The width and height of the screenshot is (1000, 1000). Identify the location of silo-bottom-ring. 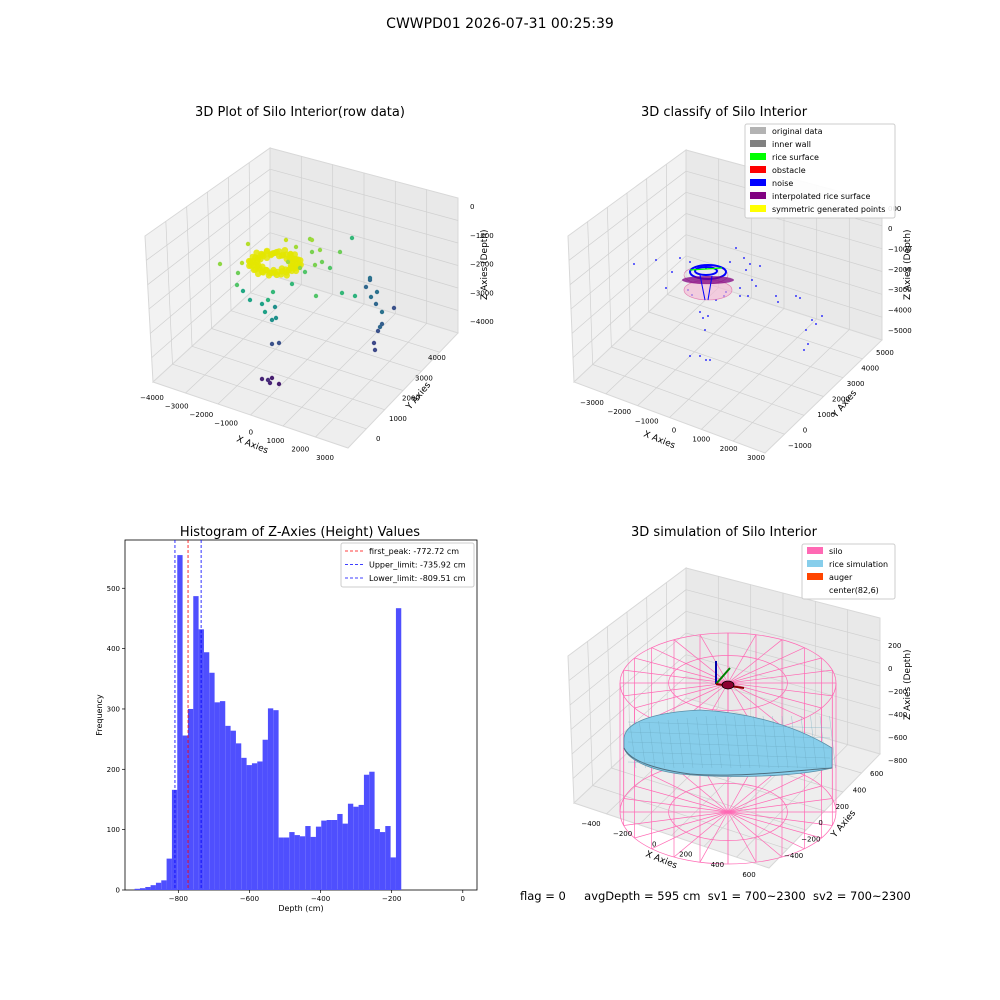
(728, 812).